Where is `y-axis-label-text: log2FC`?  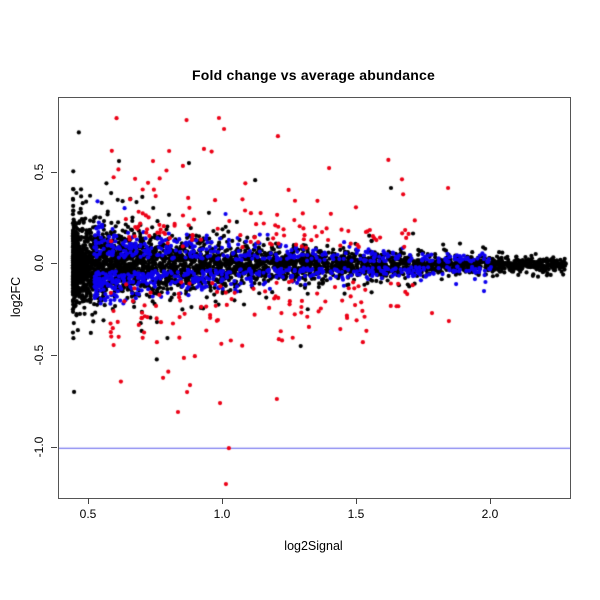 y-axis-label-text: log2FC is located at coordinates (16, 297).